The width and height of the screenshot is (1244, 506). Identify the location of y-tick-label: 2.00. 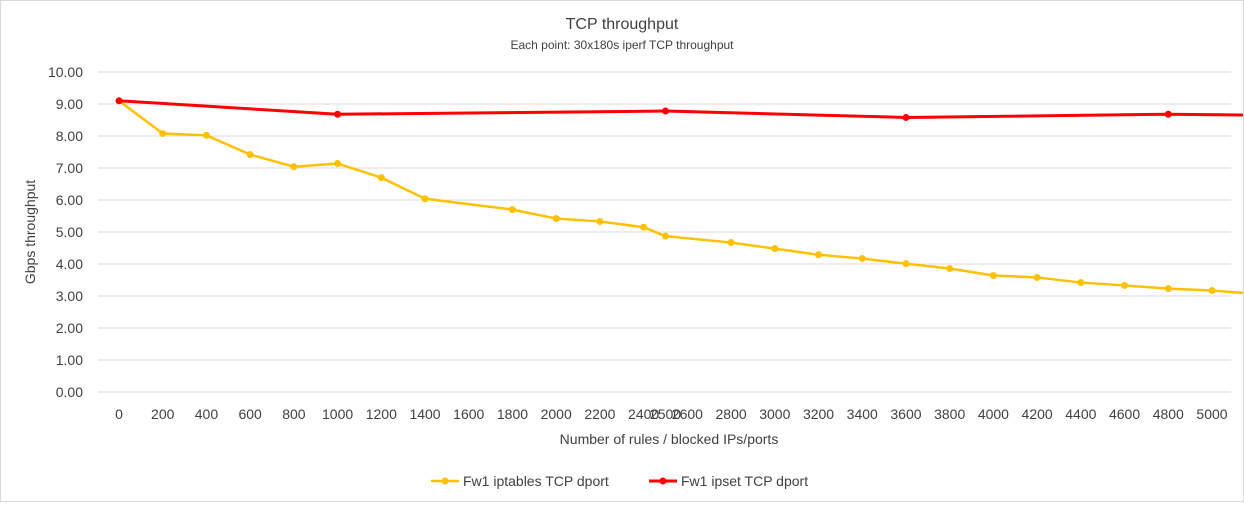
(69, 328).